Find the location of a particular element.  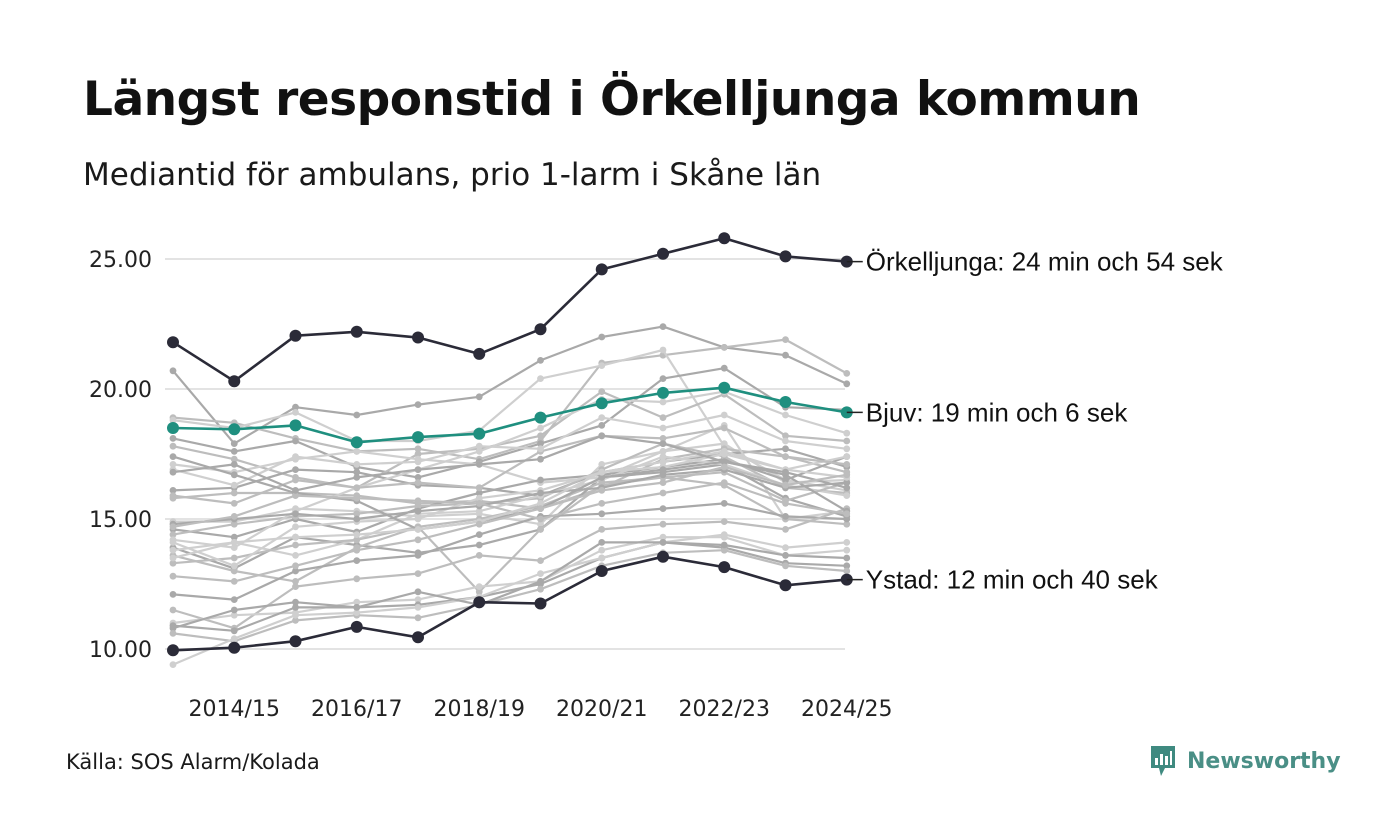

brand-name: Newsworthy is located at coordinates (1264, 761).